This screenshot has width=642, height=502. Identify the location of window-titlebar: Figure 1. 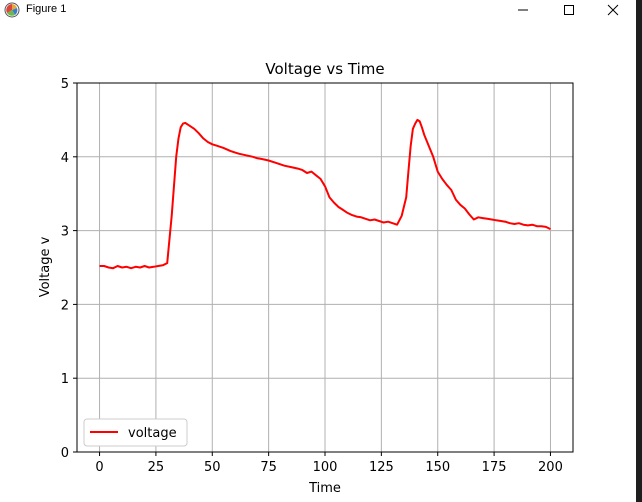
(318, 10).